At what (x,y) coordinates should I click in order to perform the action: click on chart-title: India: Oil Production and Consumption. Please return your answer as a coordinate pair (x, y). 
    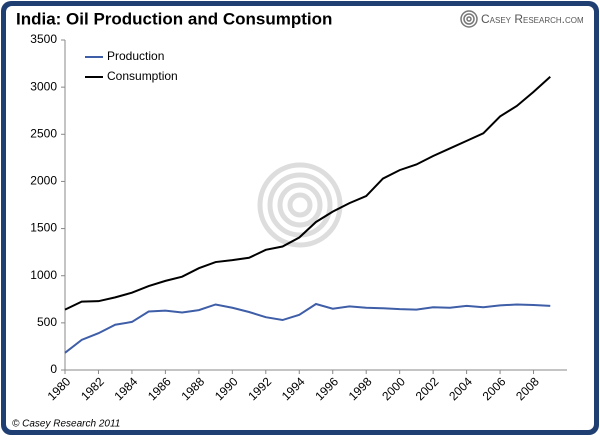
    Looking at the image, I should click on (174, 18).